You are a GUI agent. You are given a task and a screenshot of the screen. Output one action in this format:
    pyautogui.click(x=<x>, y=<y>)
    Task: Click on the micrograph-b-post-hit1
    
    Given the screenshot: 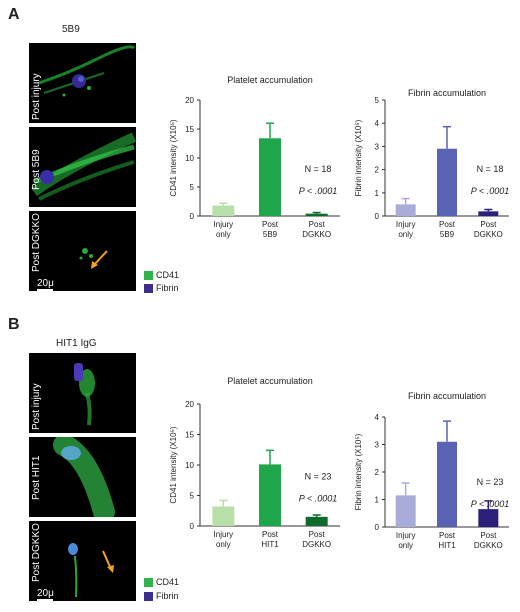 What is the action you would take?
    pyautogui.click(x=82, y=477)
    